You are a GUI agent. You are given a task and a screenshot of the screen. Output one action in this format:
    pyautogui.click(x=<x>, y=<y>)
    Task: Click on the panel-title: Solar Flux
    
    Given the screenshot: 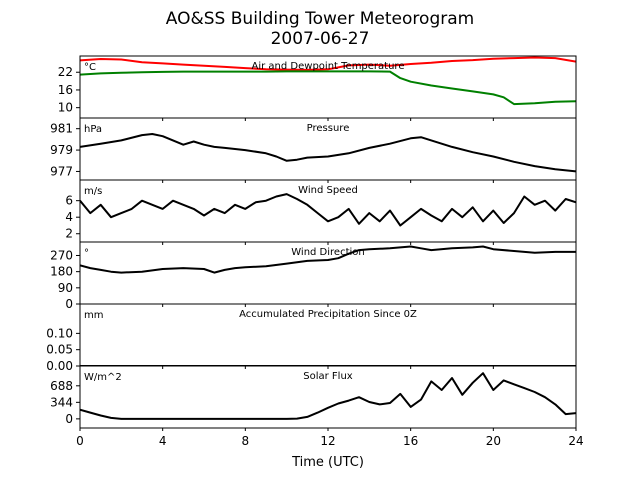 What is the action you would take?
    pyautogui.click(x=328, y=376)
    